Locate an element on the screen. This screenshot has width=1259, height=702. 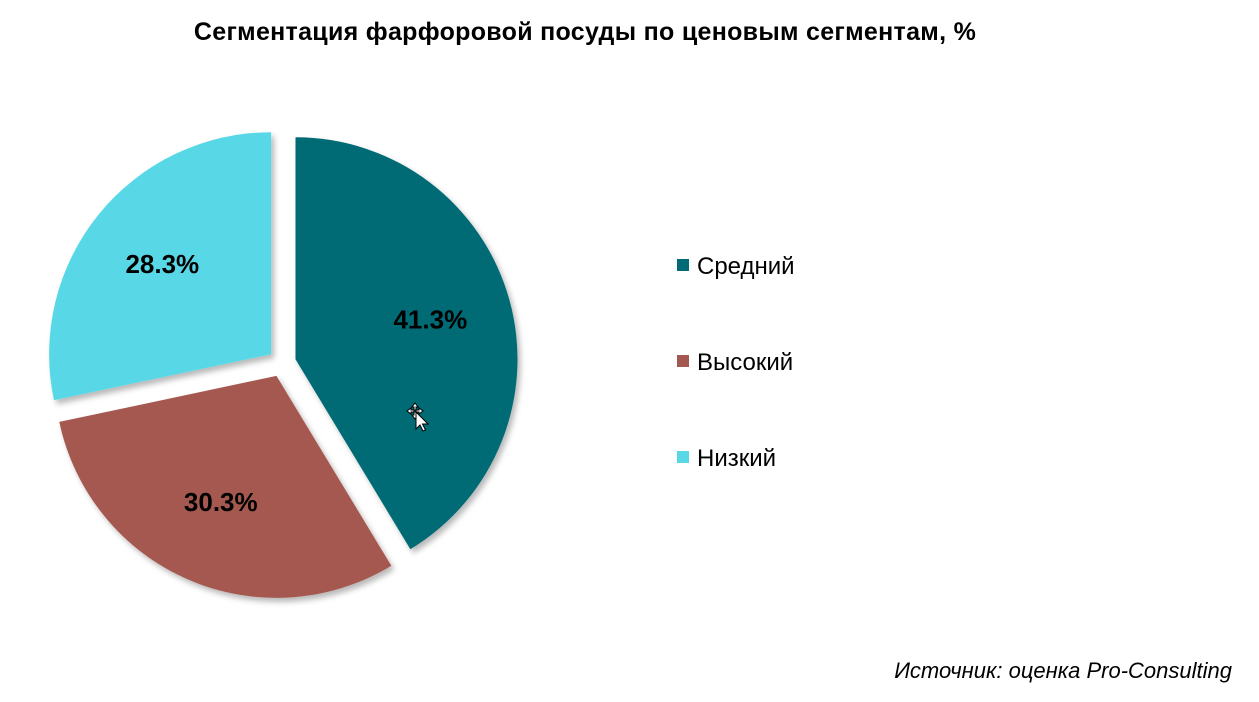
pie-slice-vysokiy is located at coordinates (225, 486).